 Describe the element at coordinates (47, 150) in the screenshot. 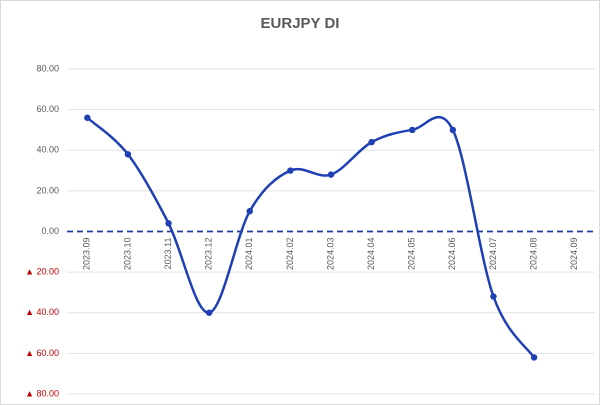

I see `y-tick-label: 40.00` at that location.